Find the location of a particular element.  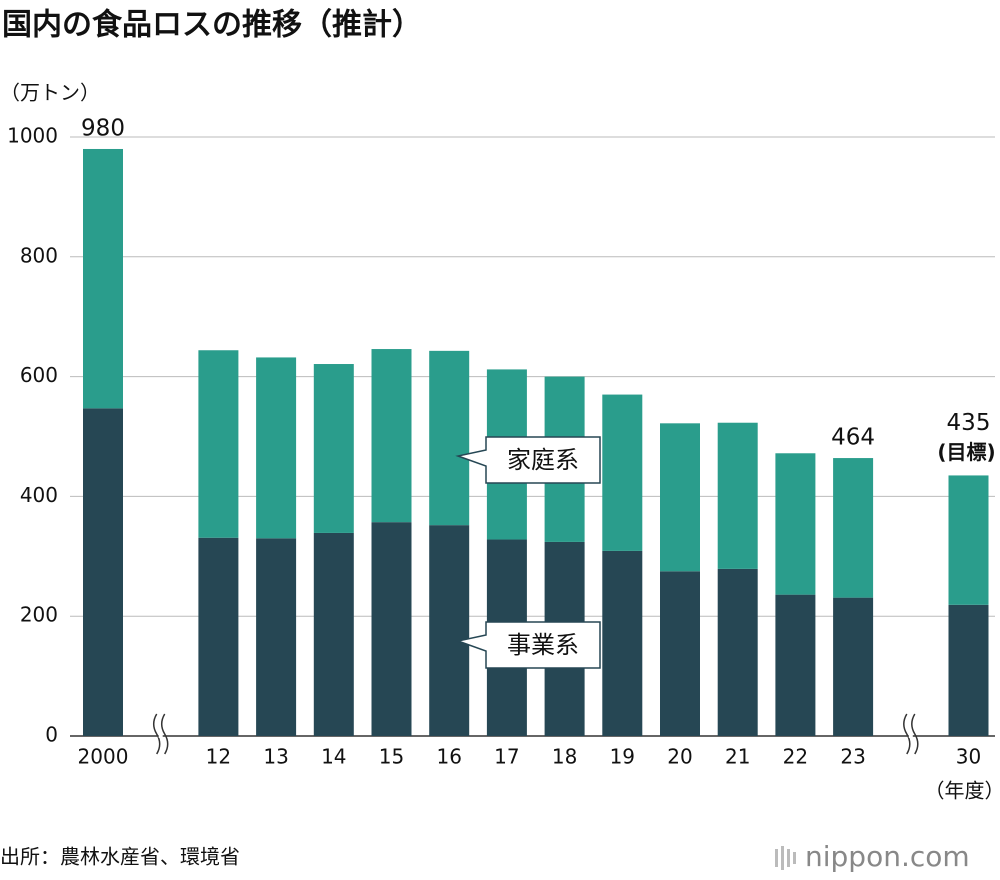

y-tick-label: 200 is located at coordinates (39, 615).